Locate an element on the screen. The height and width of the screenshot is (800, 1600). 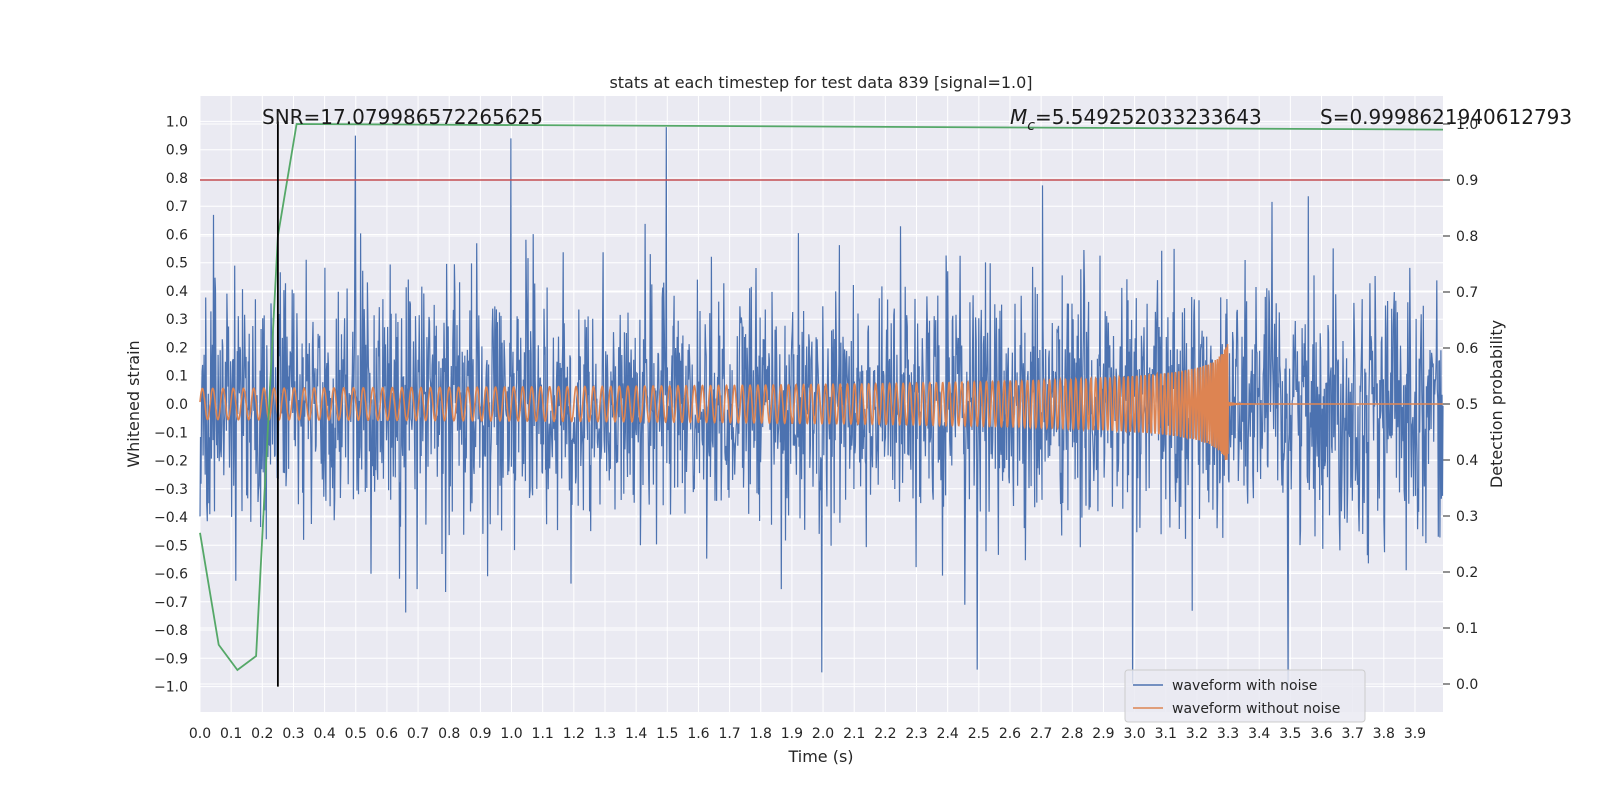
x-tick-label: 1.1 is located at coordinates (543, 734).